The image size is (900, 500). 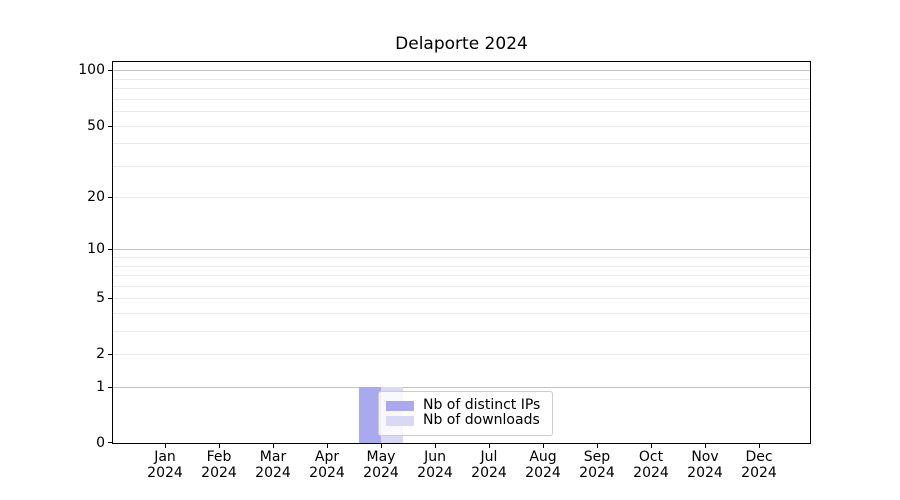 I want to click on x-axis-tick-label: Jun 2024, so click(x=435, y=465).